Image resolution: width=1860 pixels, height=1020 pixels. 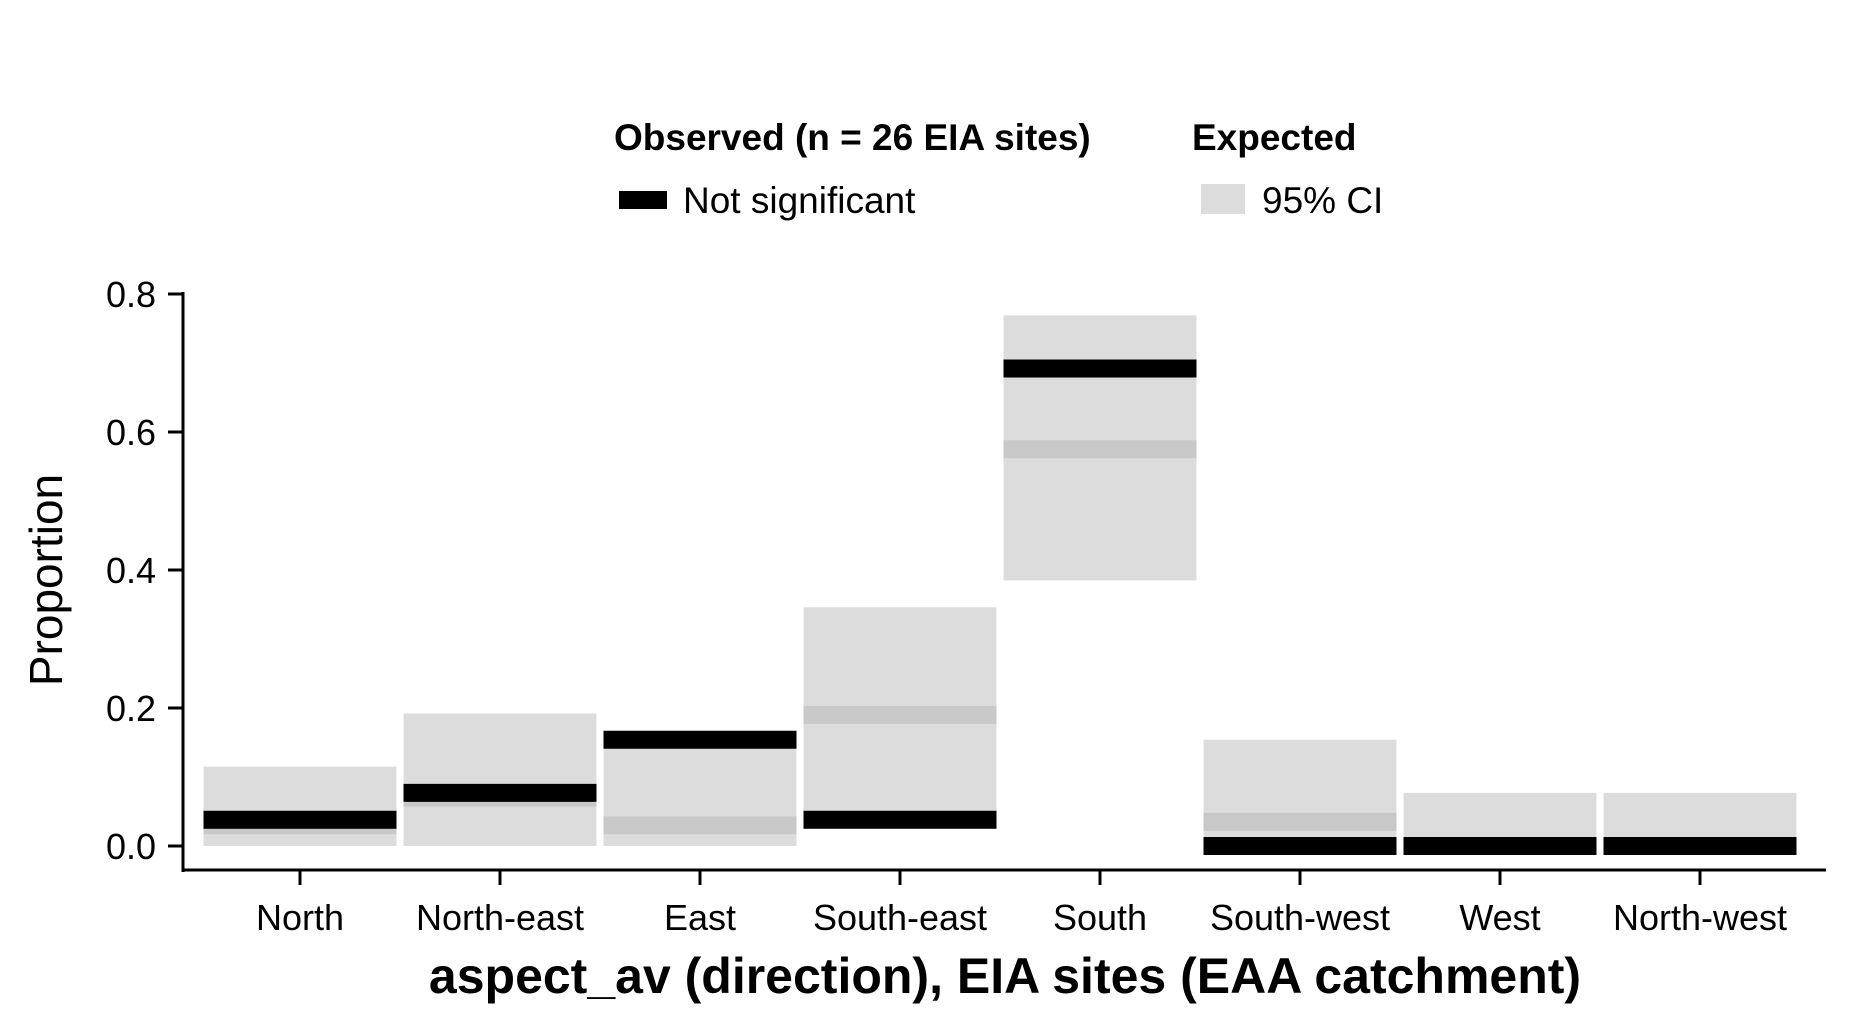 What do you see at coordinates (1274, 137) in the screenshot?
I see `legend-expected-title: Expected` at bounding box center [1274, 137].